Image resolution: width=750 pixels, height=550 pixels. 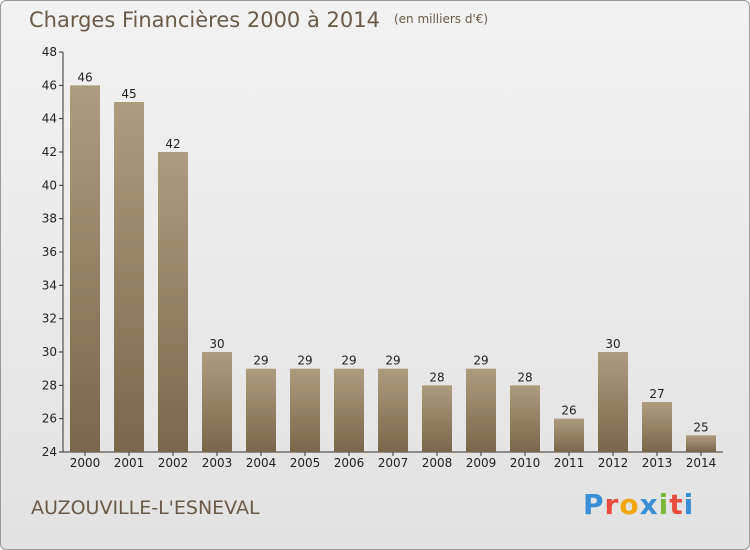 I want to click on x-tick-label: 2000, so click(x=85, y=463).